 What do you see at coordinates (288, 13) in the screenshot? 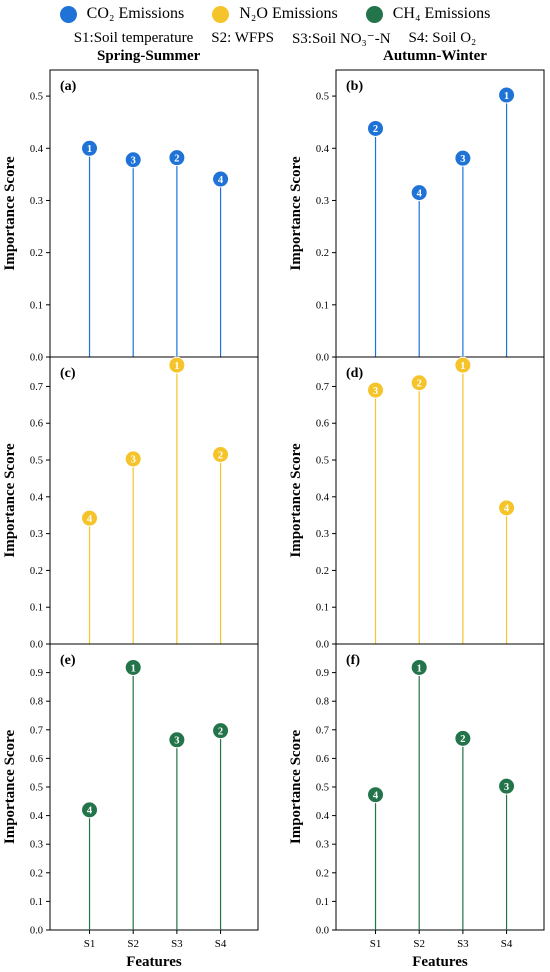
I see `legend-label-n2o: N₂O Emissions` at bounding box center [288, 13].